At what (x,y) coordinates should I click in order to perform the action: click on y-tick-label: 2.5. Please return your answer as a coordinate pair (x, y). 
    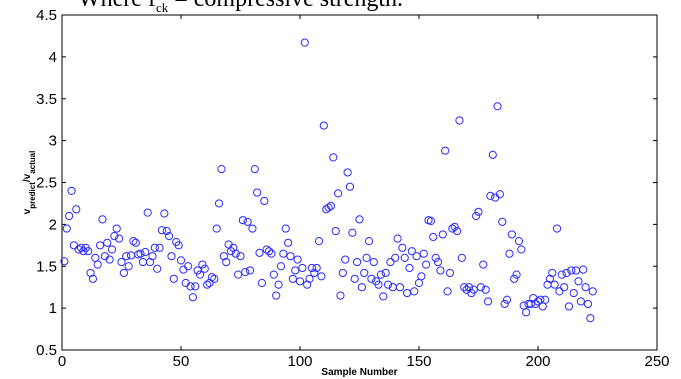
    Looking at the image, I should click on (46, 183).